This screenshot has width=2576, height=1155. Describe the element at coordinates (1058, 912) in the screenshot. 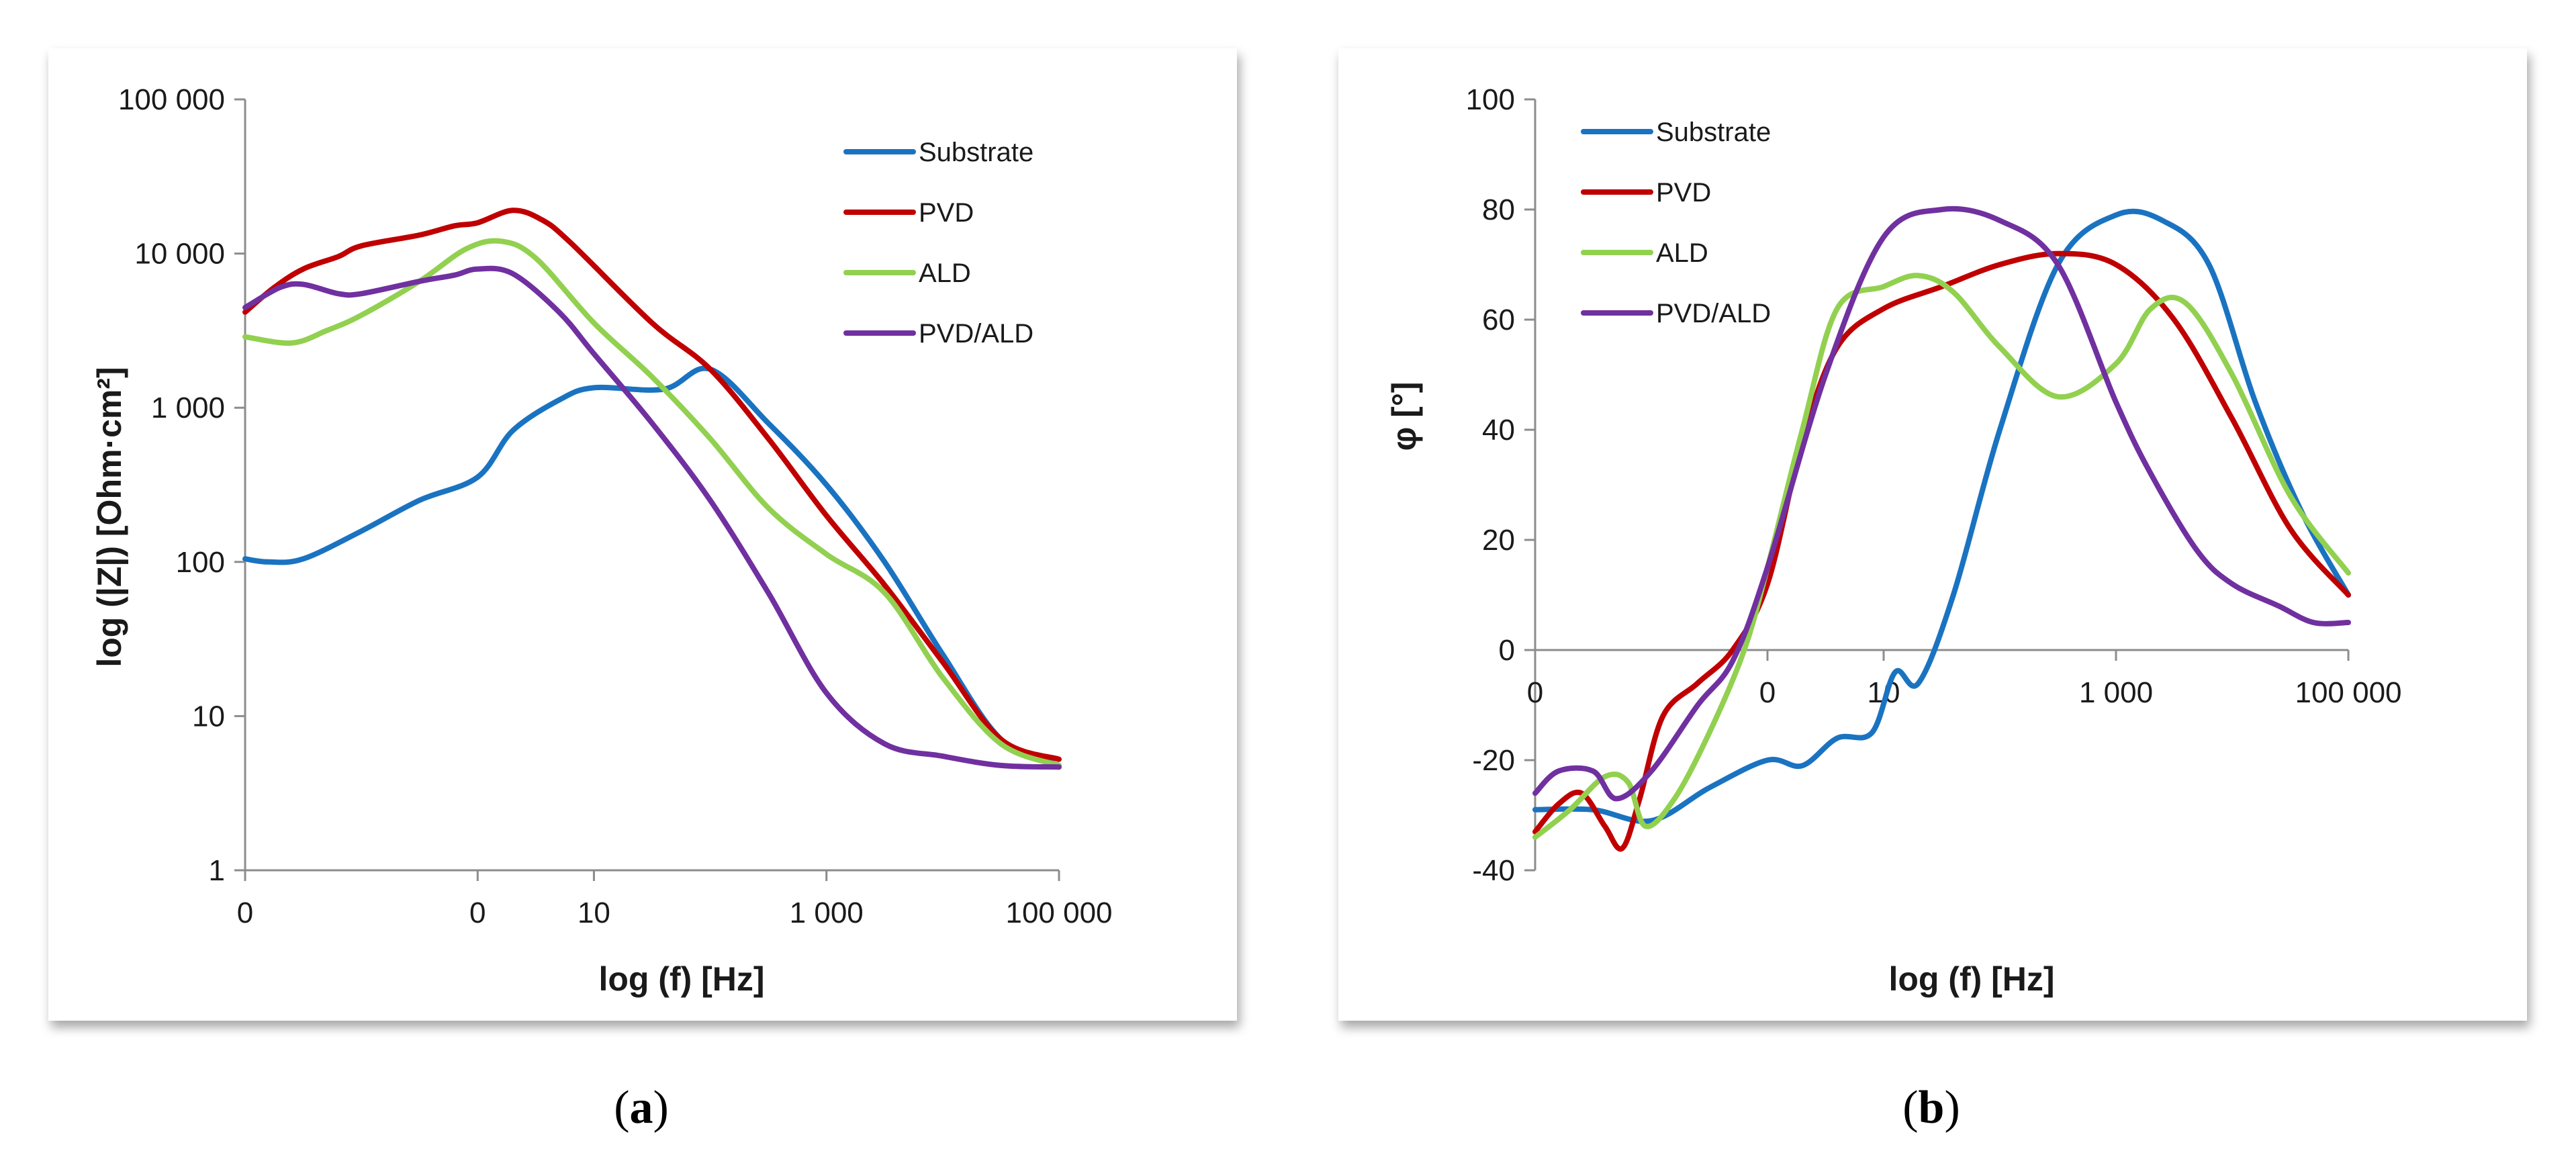

I see `chart-a-x-tick-label: 100 000` at that location.